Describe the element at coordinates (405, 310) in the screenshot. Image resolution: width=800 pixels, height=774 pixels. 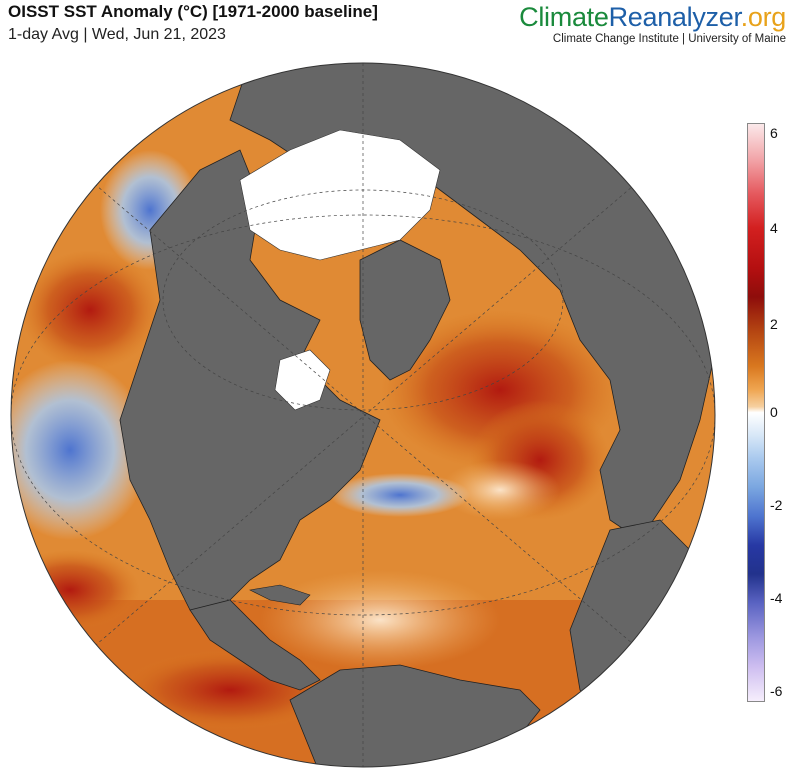
I see `greenland-landmass` at that location.